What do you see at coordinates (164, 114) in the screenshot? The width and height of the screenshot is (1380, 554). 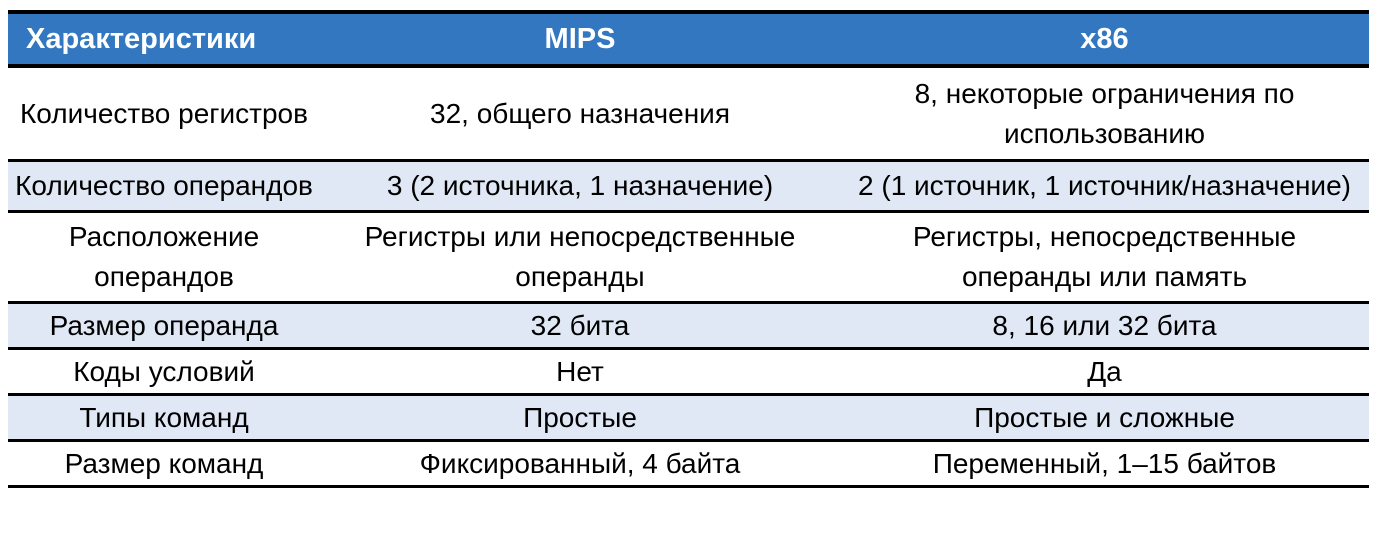 I see `cell-characteristic: Количество регистров` at bounding box center [164, 114].